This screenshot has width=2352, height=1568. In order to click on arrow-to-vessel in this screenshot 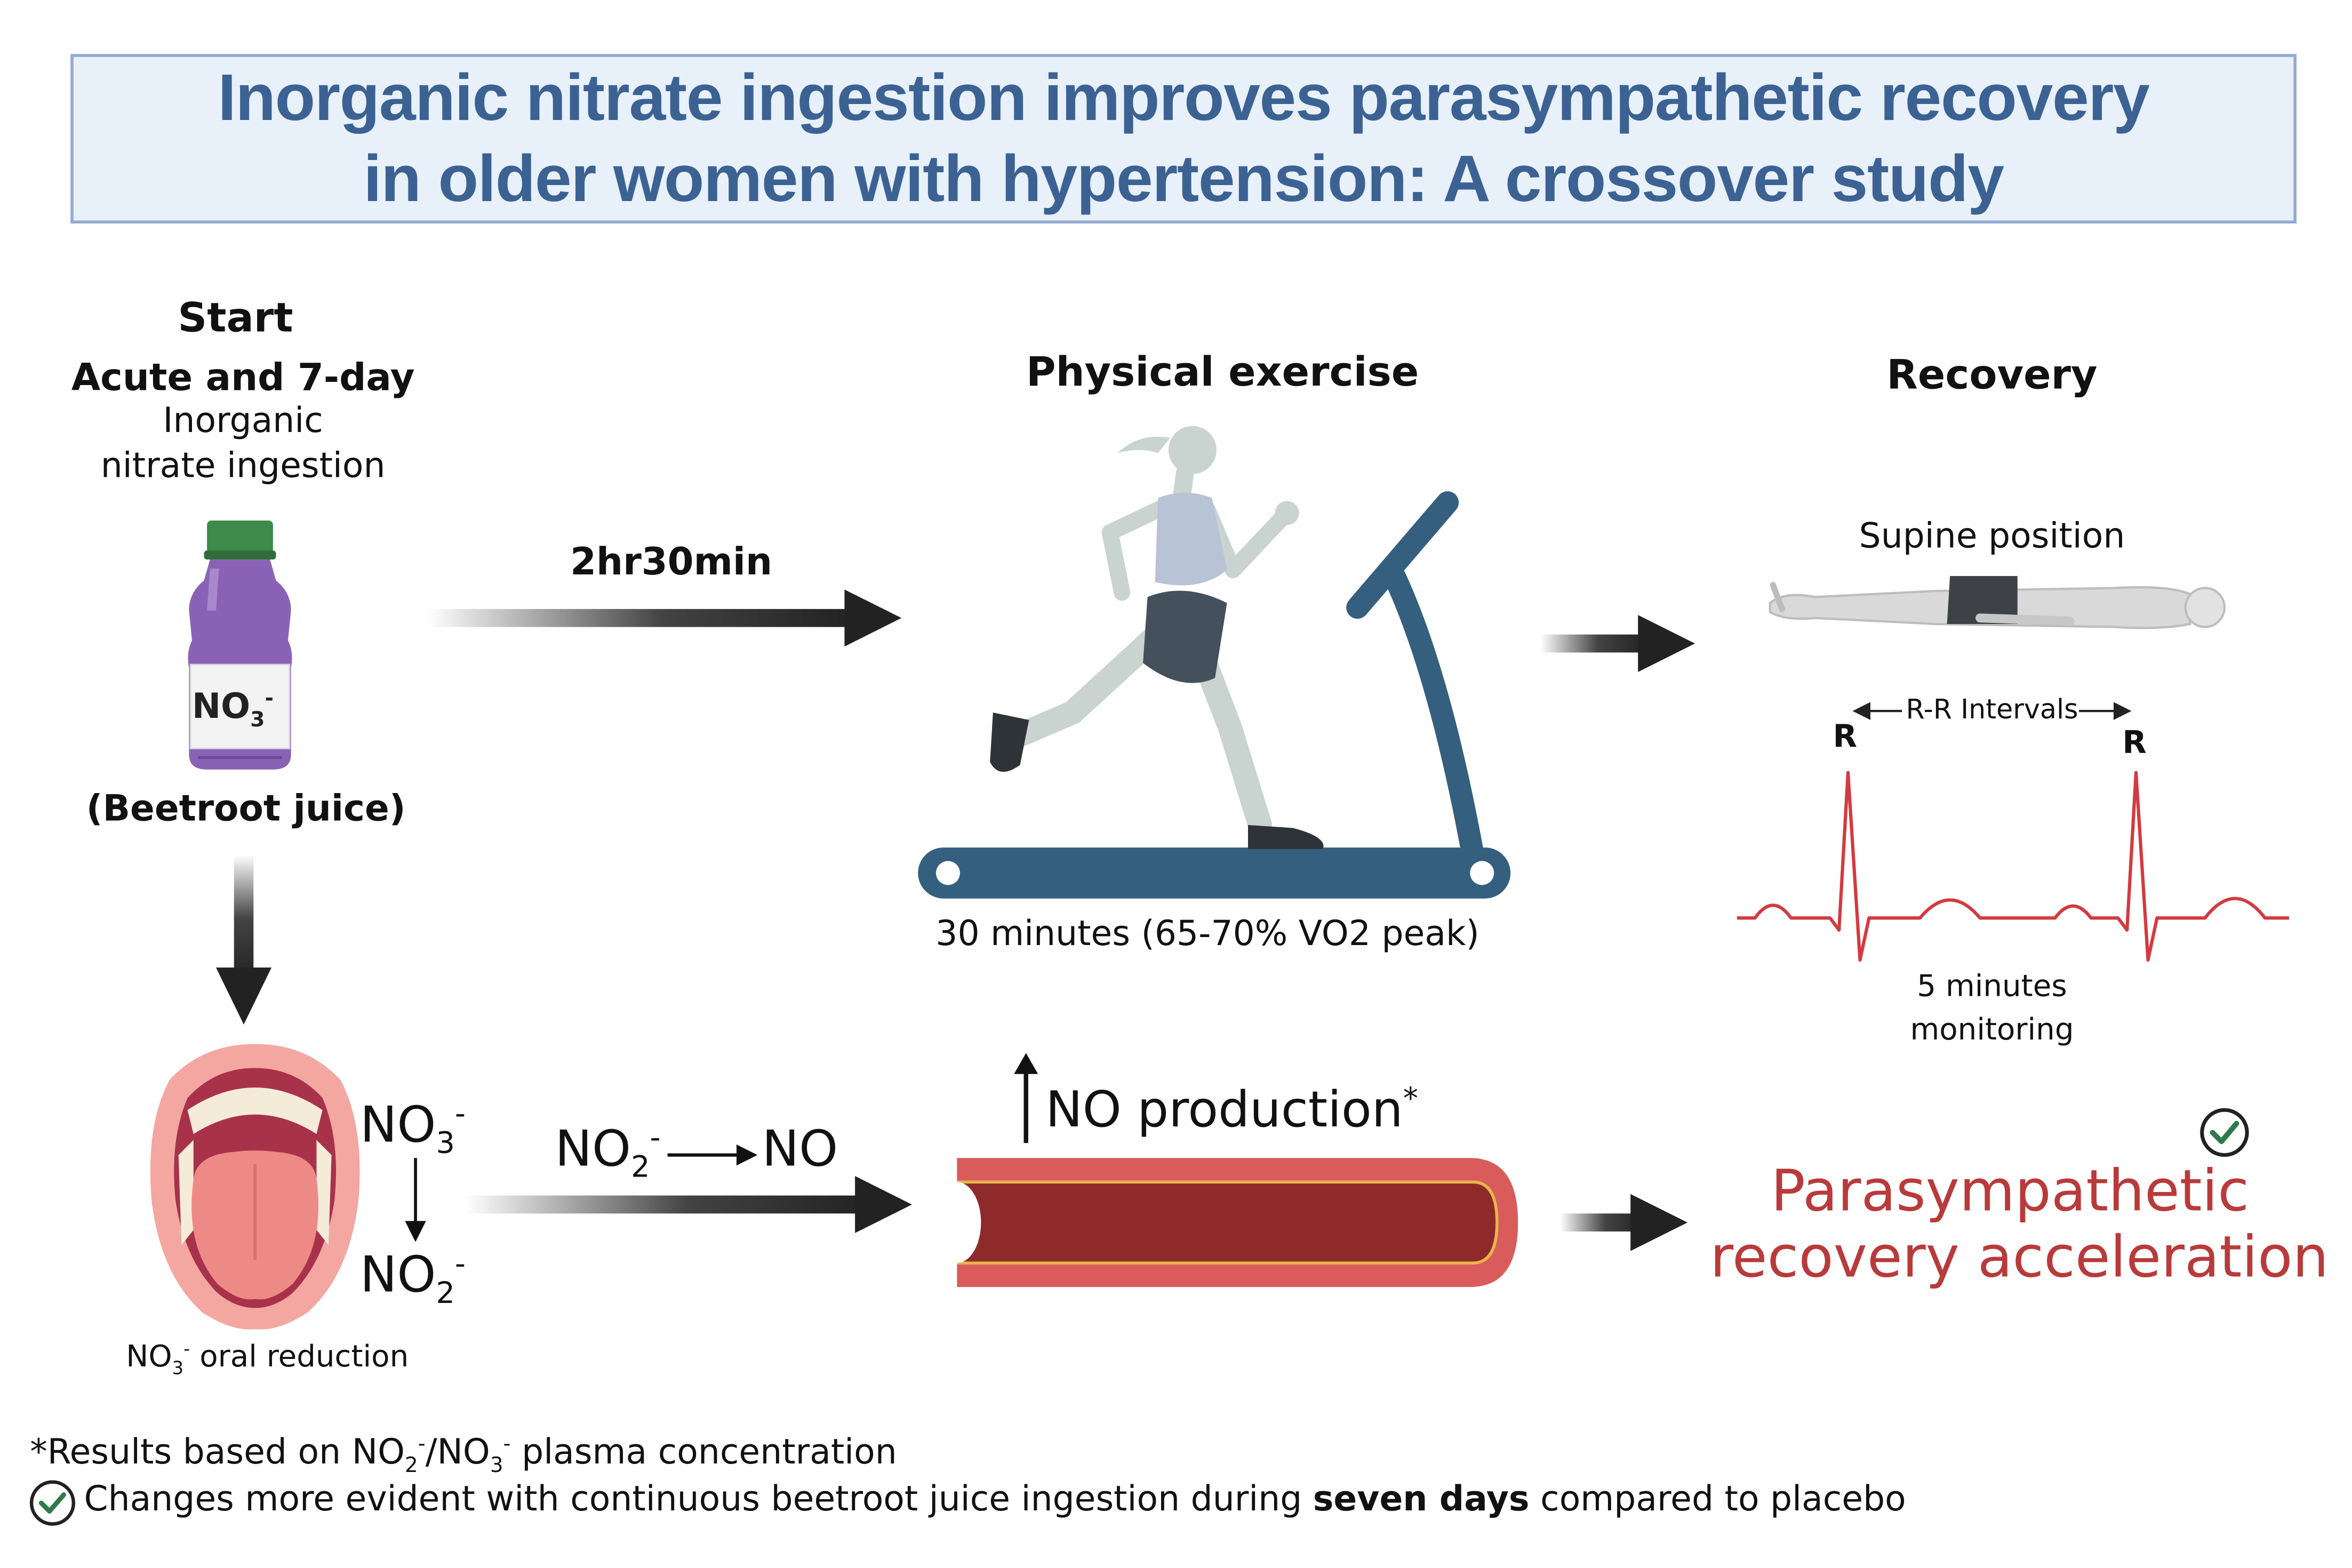, I will do `click(688, 1204)`.